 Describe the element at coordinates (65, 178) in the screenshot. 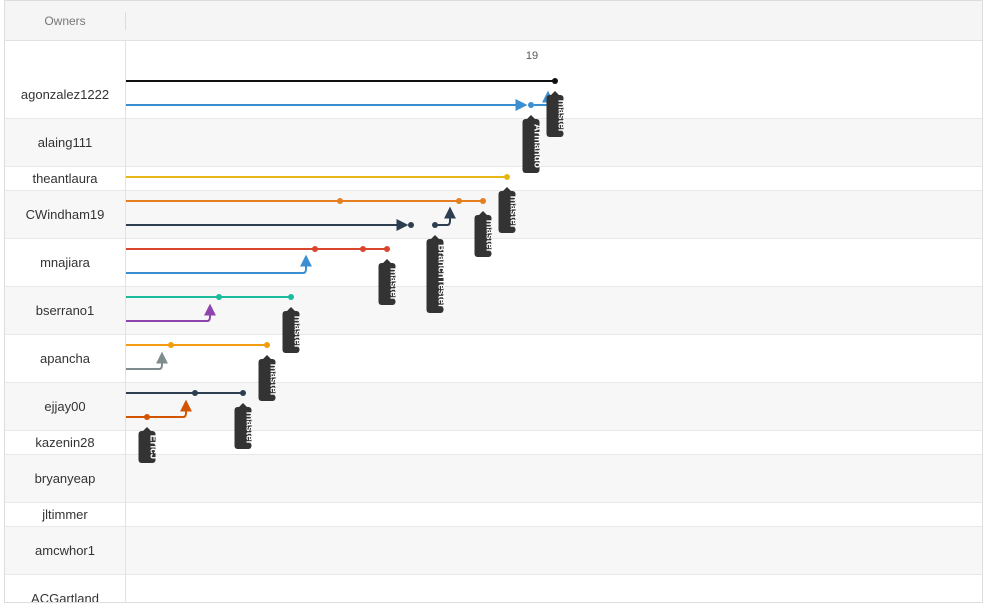

I see `owner-name: theantlaura` at that location.